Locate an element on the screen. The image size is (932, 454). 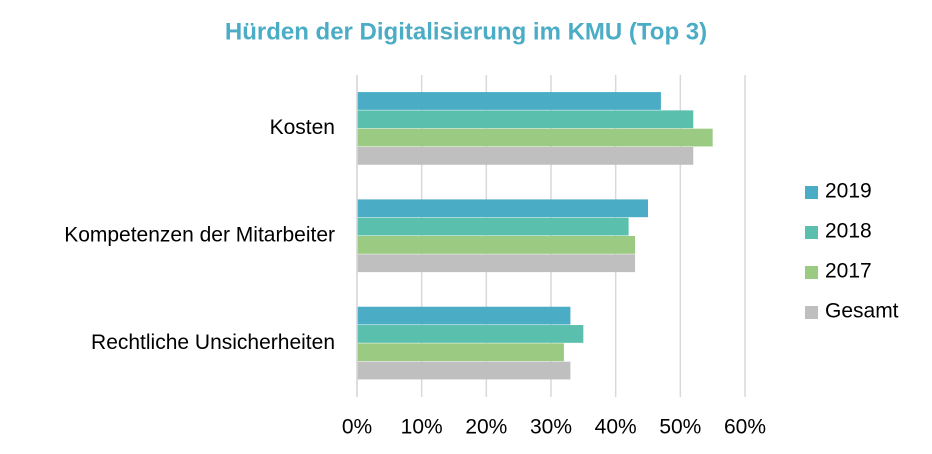
y-tick-label: Rechtliche Unsicherheiten is located at coordinates (213, 342).